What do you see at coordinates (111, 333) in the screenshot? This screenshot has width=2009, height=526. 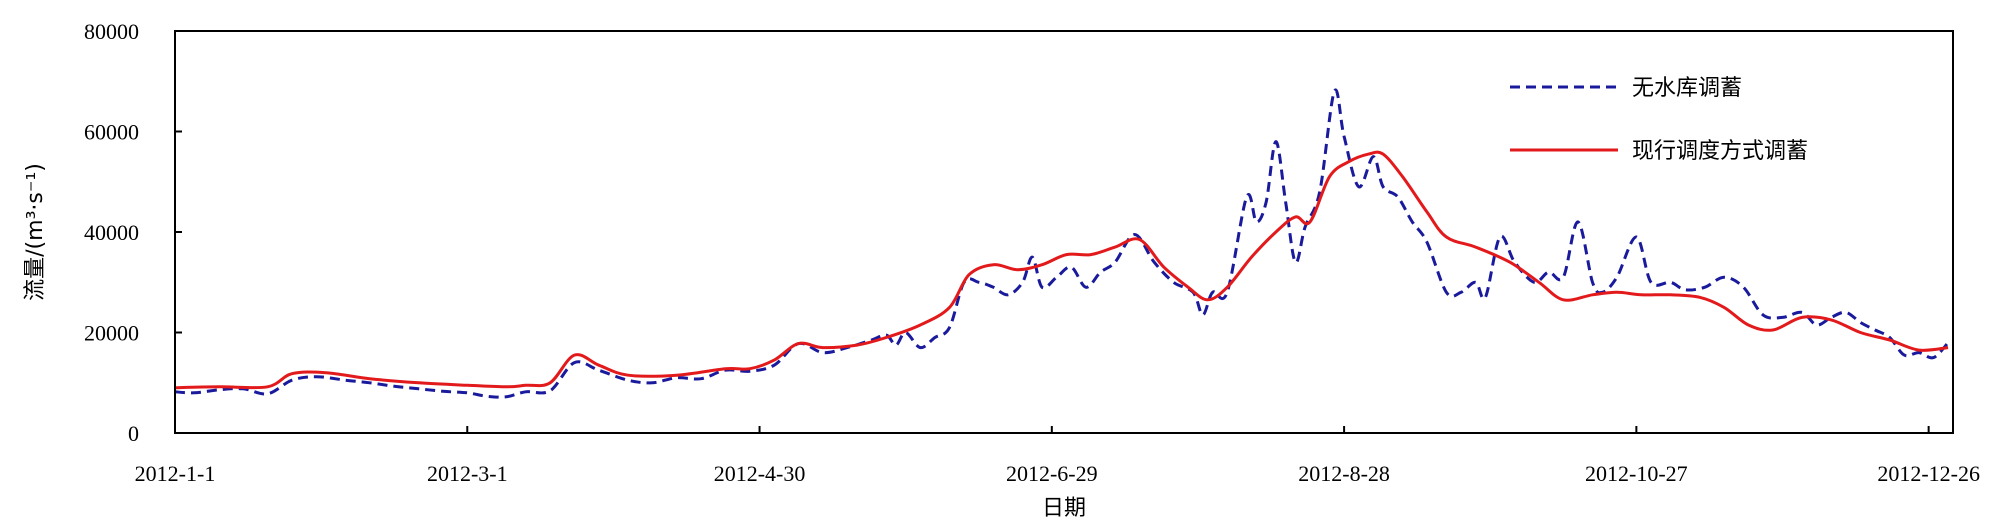 I see `y-tick-label: 20000` at bounding box center [111, 333].